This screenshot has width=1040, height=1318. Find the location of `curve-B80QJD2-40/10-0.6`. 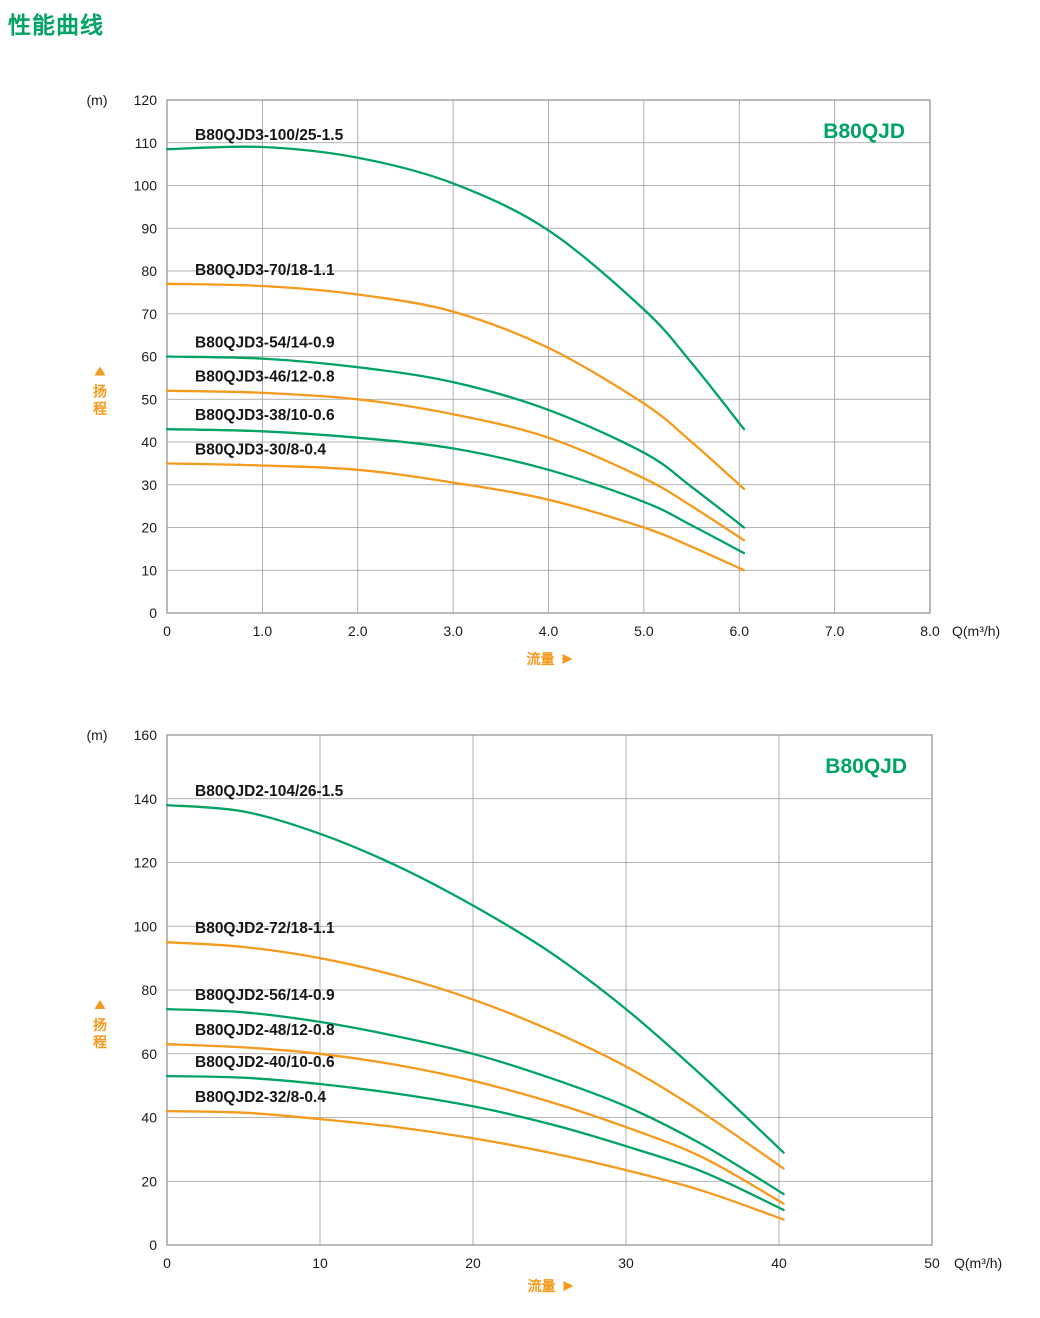

curve-B80QJD2-40/10-0.6 is located at coordinates (475, 1143).